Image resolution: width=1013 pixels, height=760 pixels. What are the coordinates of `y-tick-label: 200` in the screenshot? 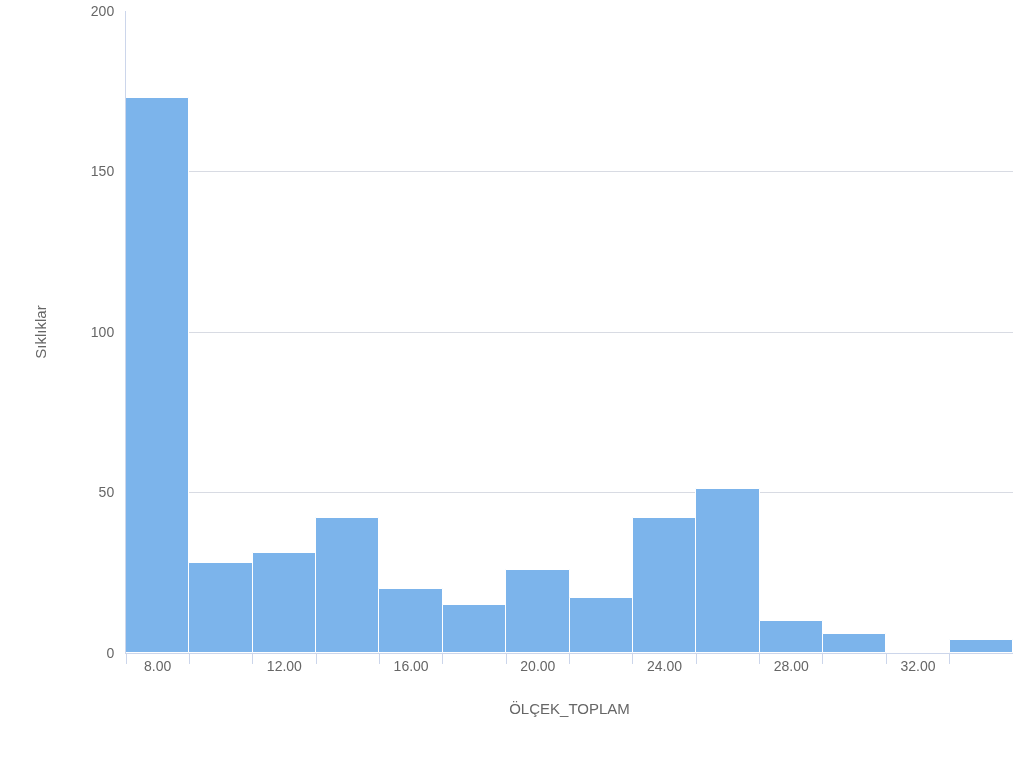 It's located at (102, 10).